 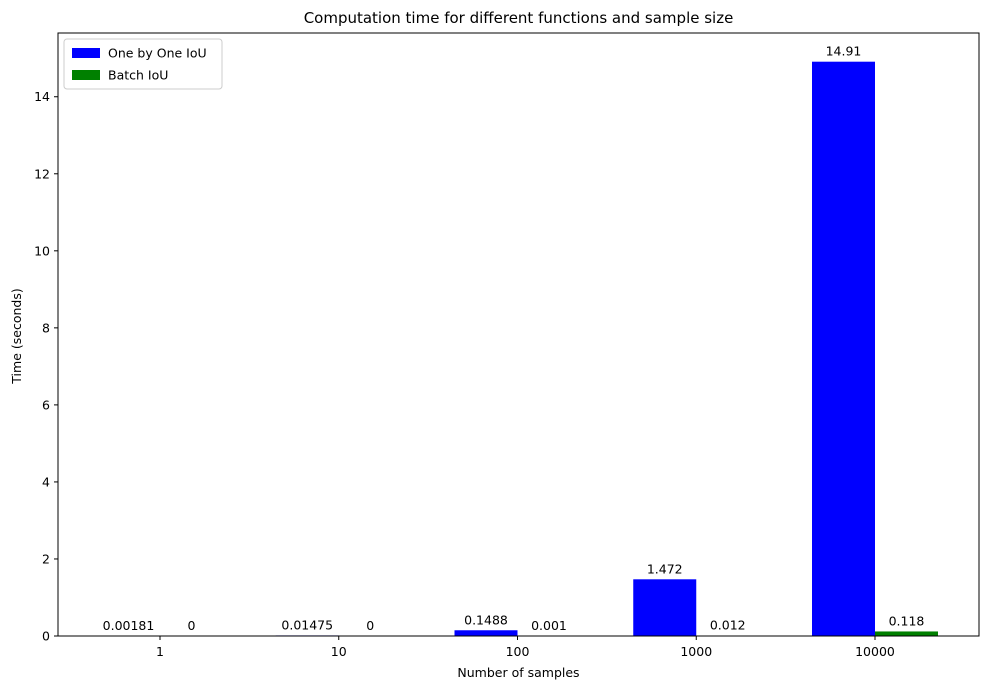 What do you see at coordinates (486, 619) in the screenshot?
I see `data-label-one-by-one-100: 0.1488` at bounding box center [486, 619].